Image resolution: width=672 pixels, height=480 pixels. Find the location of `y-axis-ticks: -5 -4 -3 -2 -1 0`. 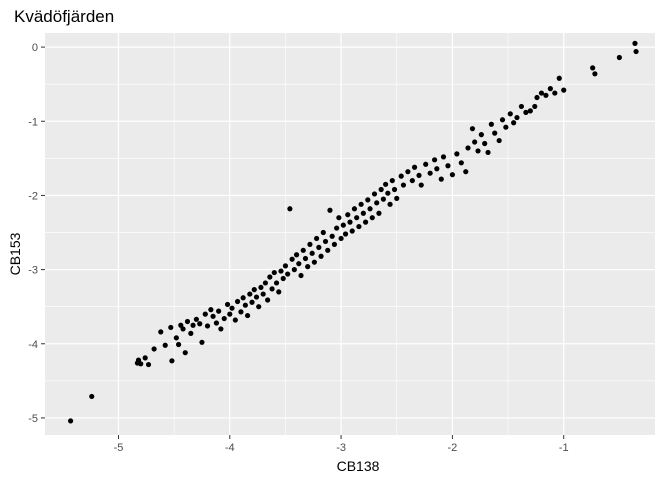

y-axis-ticks: -5 -4 -3 -2 -1 0 is located at coordinates (36, 233).